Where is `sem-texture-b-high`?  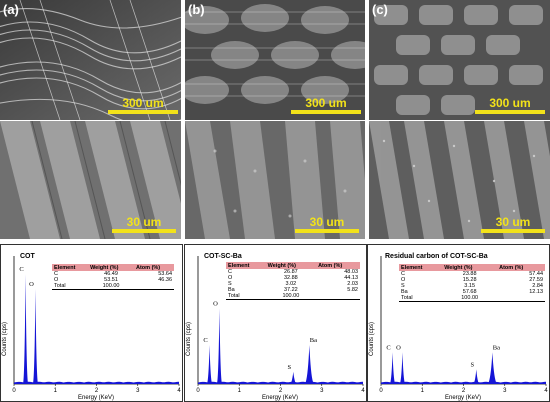 sem-texture-b-high is located at coordinates (275, 180).